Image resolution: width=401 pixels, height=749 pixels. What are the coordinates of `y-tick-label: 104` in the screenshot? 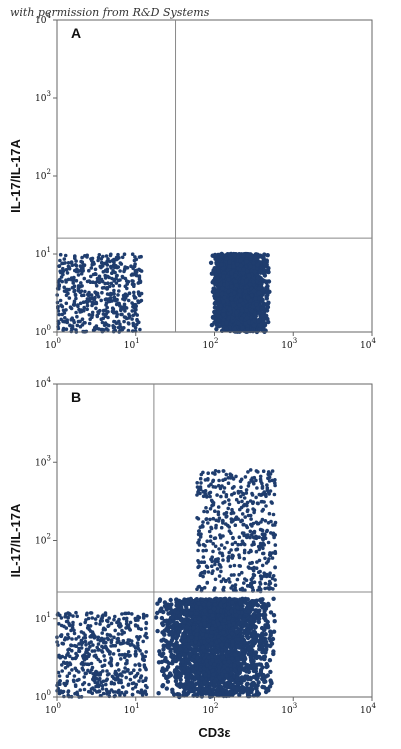 It's located at (43, 19).